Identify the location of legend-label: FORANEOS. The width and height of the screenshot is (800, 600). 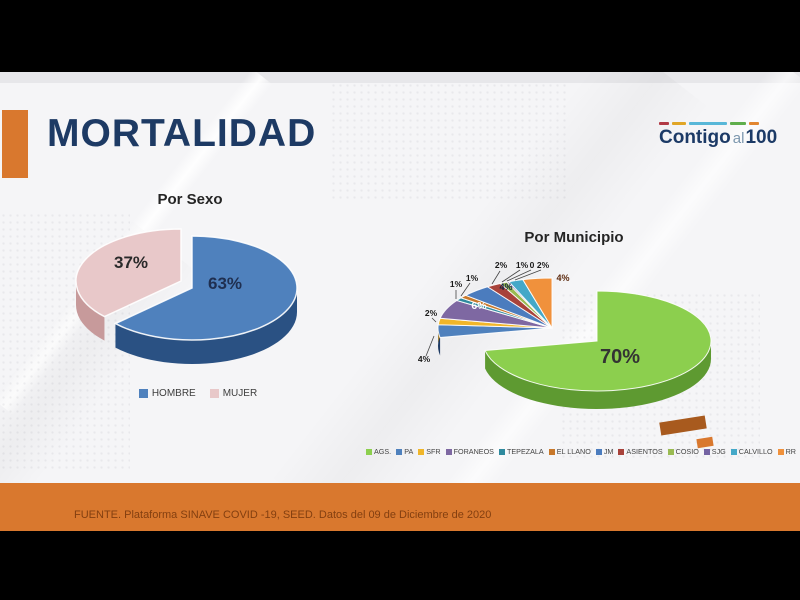
(473, 451).